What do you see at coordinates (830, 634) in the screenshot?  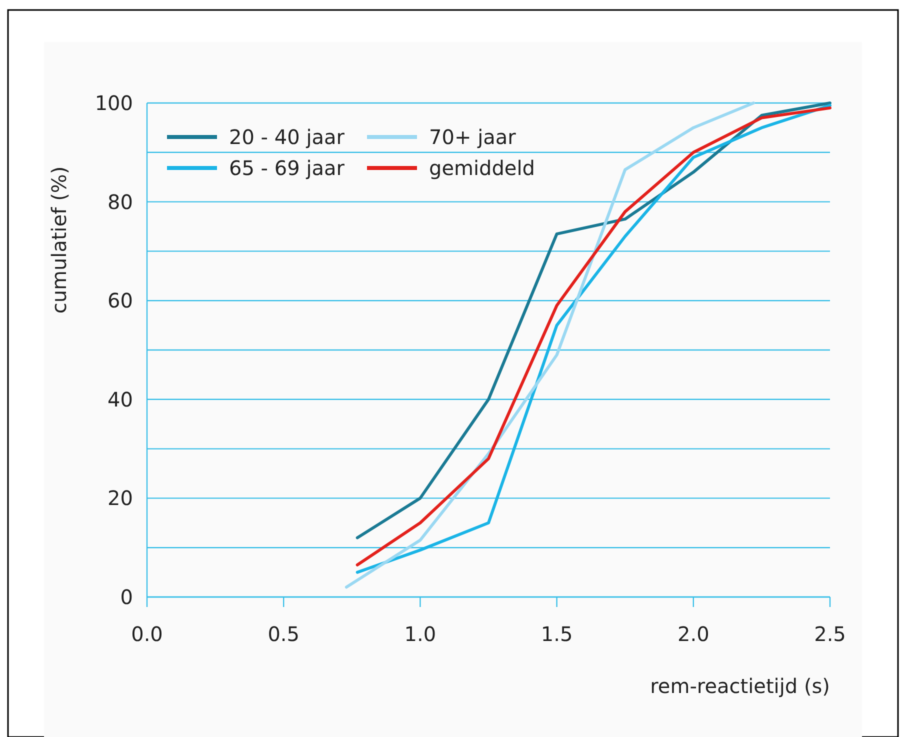 I see `x-tick-label: 2.5` at bounding box center [830, 634].